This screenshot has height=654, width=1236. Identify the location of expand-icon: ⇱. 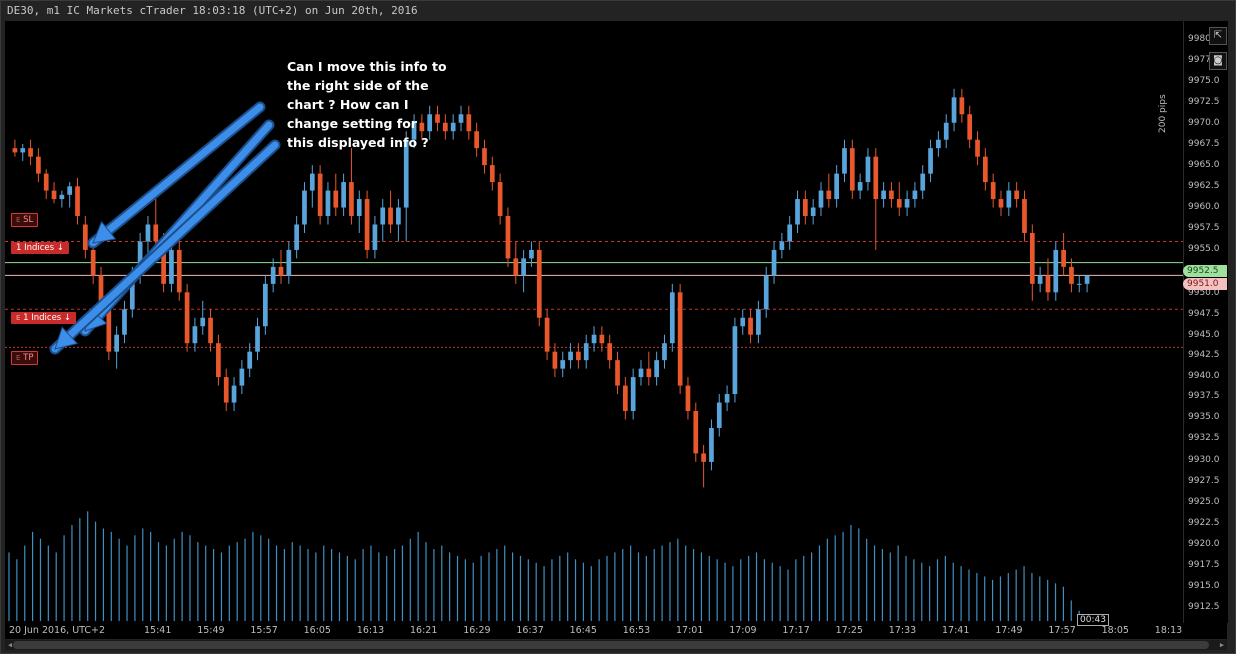
(1218, 36).